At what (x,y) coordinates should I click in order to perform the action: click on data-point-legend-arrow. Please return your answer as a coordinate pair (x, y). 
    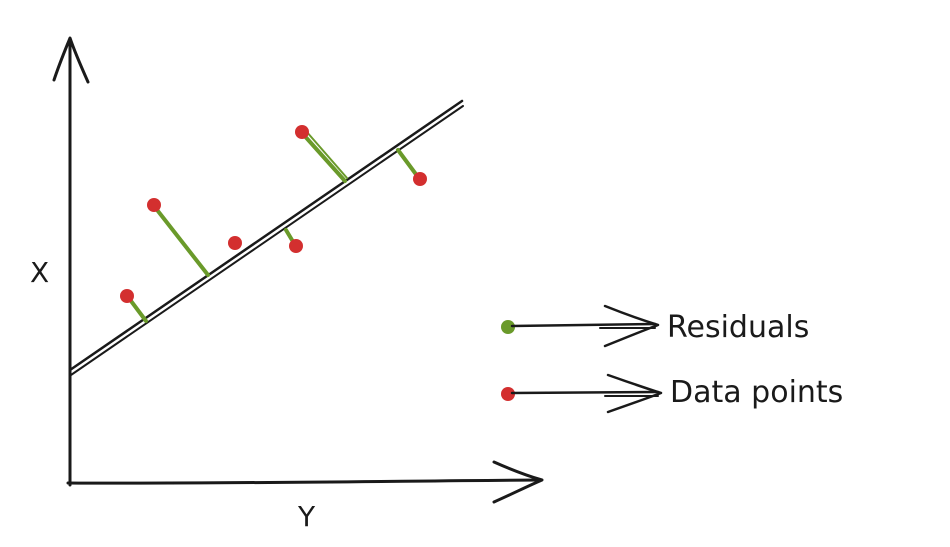
    Looking at the image, I should click on (585, 392).